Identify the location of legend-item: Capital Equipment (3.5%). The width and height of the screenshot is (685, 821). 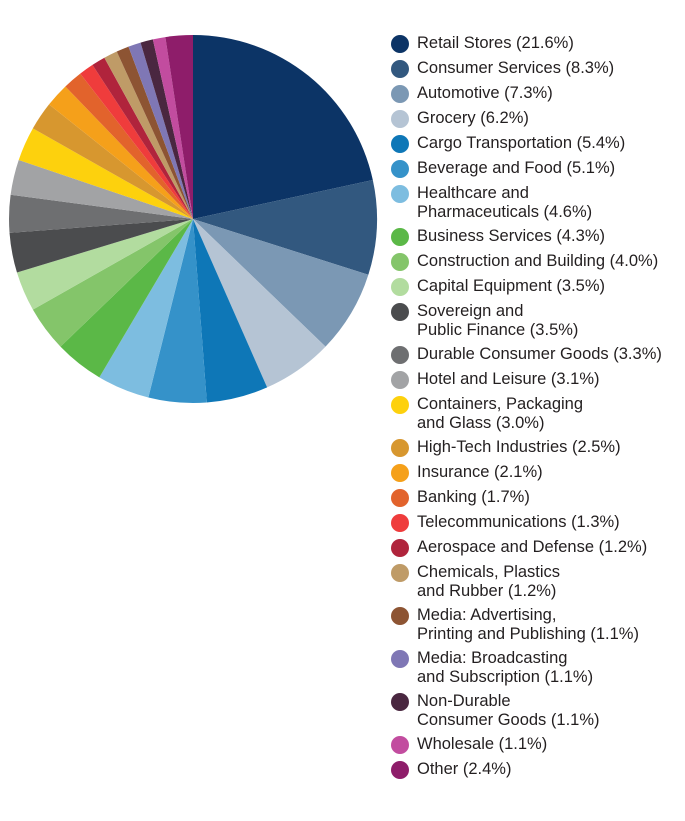
(538, 286).